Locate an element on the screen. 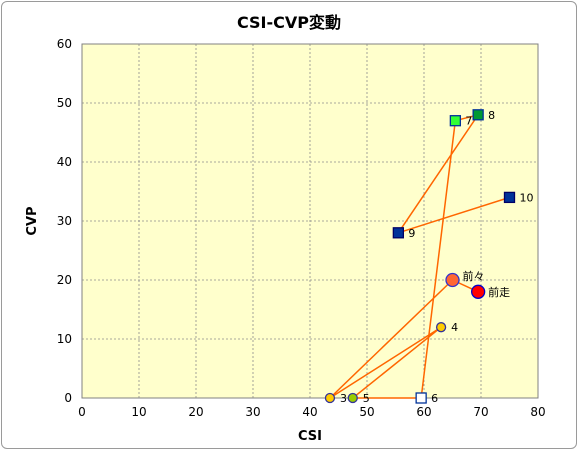 This screenshot has height=450, width=578. point-label: 前々 is located at coordinates (474, 276).